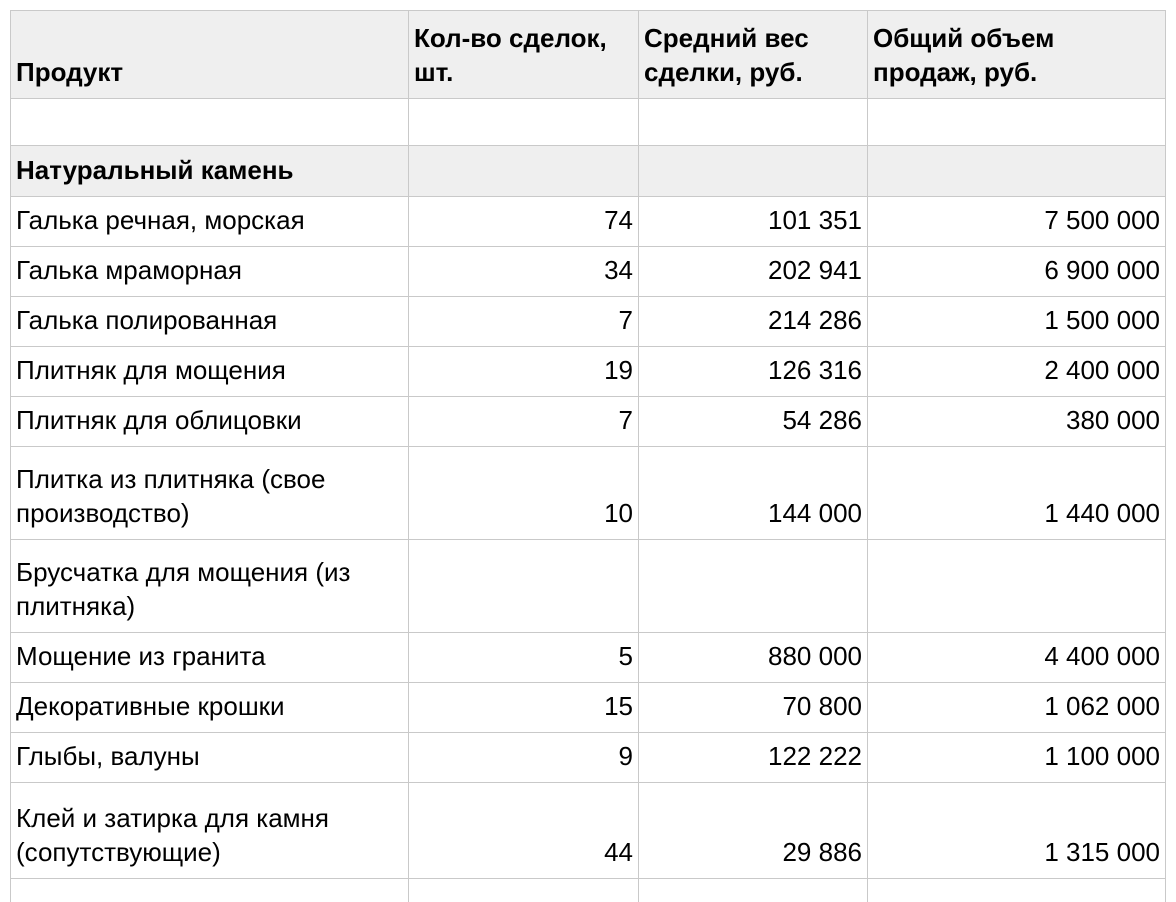 This screenshot has height=902, width=1176. I want to click on cell-product: Брусчатка для мощения (из плитняка), so click(209, 586).